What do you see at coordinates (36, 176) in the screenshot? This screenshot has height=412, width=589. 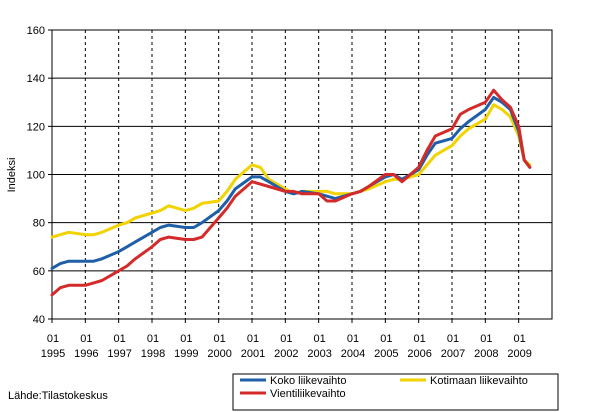 I see `y-tick-label: 100` at bounding box center [36, 176].